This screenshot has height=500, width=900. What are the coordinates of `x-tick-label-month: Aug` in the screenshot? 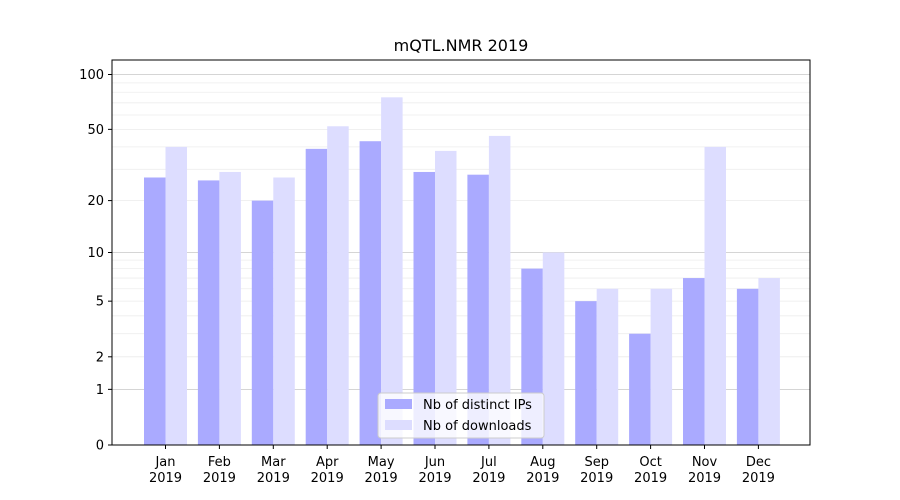 It's located at (542, 462).